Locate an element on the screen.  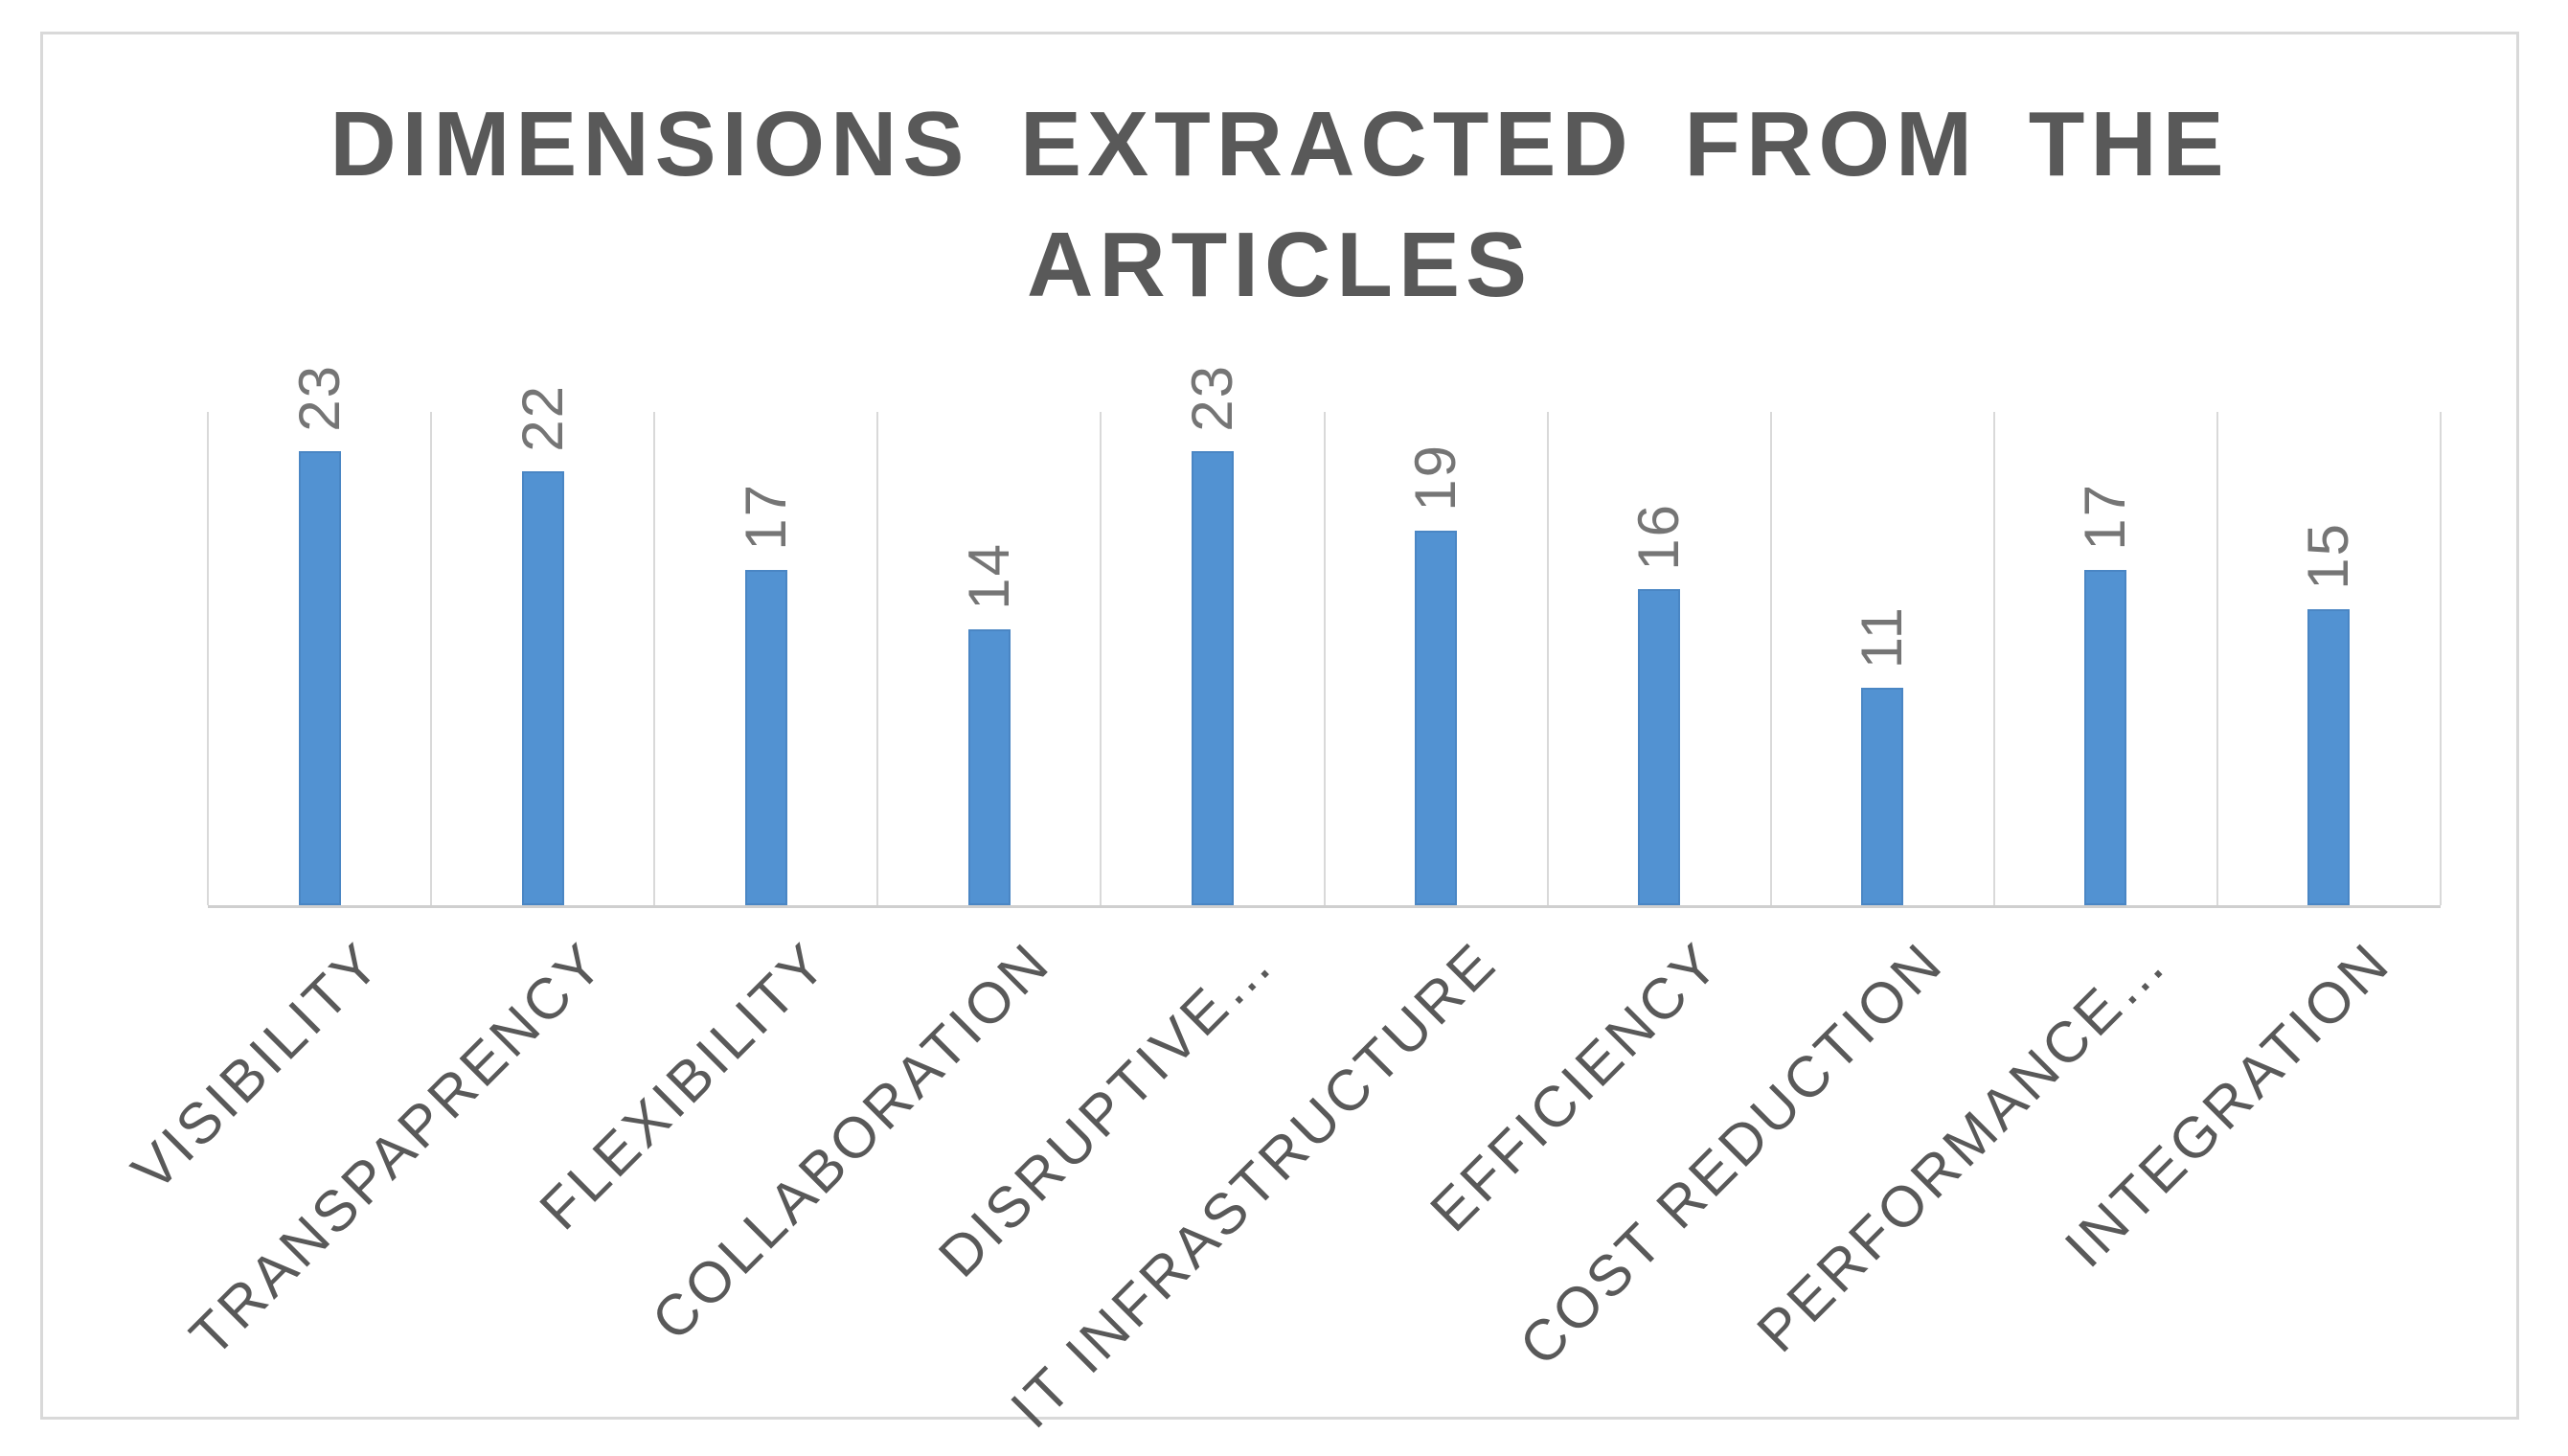
bar-efficiency is located at coordinates (1659, 747).